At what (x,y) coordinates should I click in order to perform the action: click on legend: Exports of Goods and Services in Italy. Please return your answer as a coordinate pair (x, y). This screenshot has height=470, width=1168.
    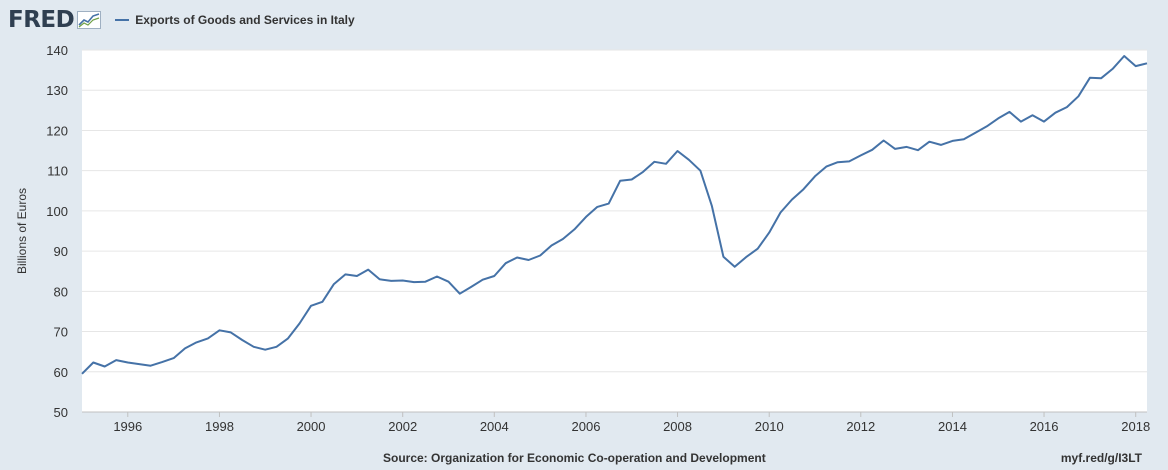
    Looking at the image, I should click on (235, 20).